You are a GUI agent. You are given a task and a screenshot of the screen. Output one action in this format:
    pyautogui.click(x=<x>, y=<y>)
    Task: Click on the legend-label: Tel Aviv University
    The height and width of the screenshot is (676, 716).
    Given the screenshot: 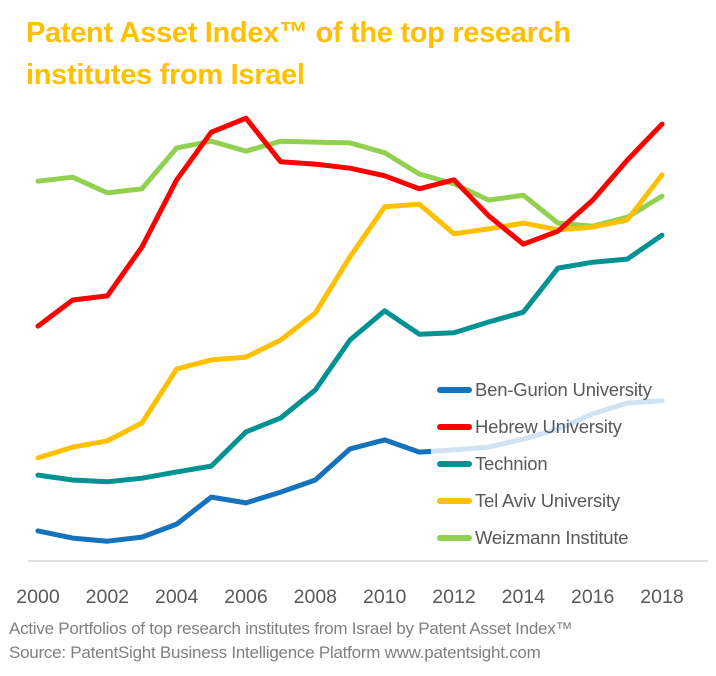 What is the action you would take?
    pyautogui.click(x=547, y=500)
    